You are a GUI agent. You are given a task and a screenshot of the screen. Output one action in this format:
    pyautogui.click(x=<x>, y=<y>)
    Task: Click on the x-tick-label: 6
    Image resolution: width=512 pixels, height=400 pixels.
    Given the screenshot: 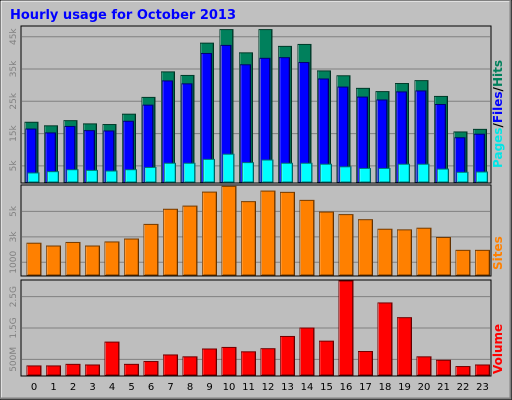 What is the action you would take?
    pyautogui.click(x=151, y=387)
    